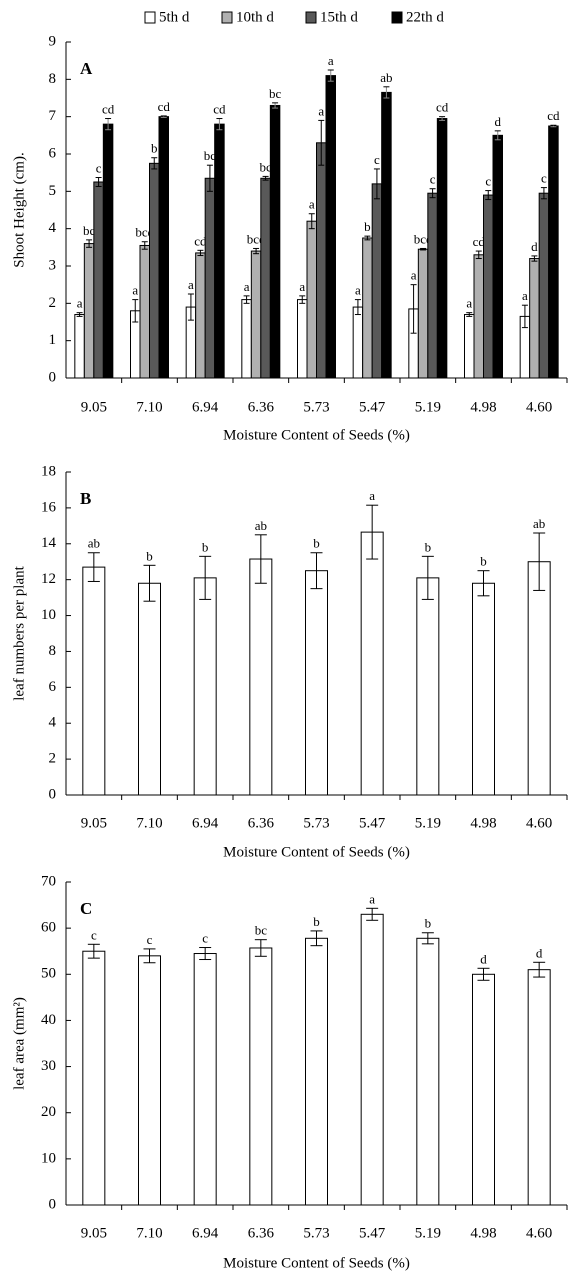 Image resolution: width=571 pixels, height=1280 pixels. I want to click on y-tick-label: 9, so click(53, 41).